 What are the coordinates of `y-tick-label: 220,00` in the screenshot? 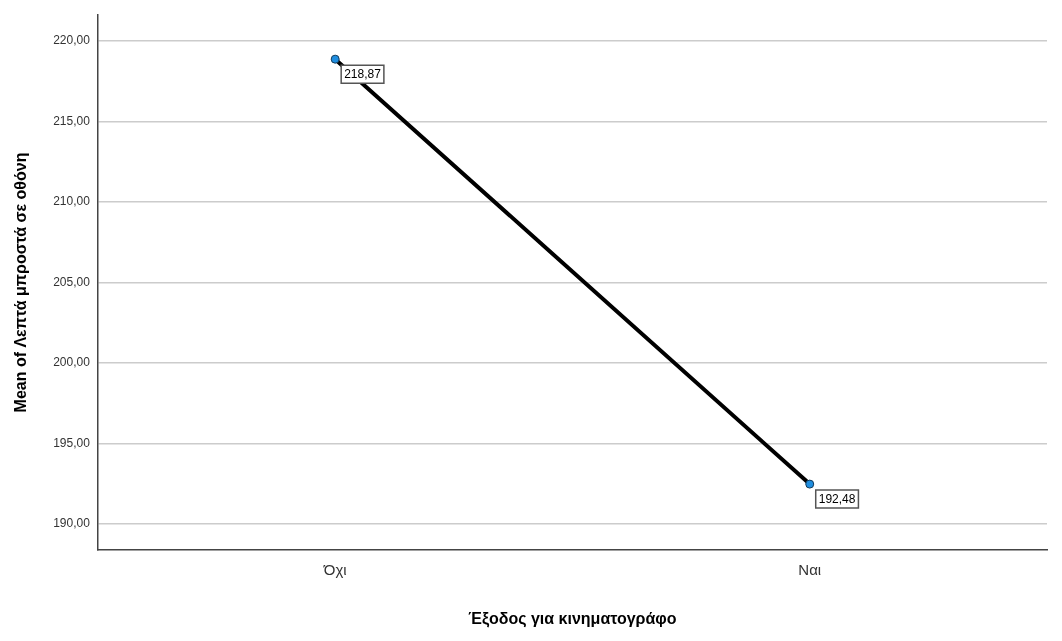 It's located at (72, 40).